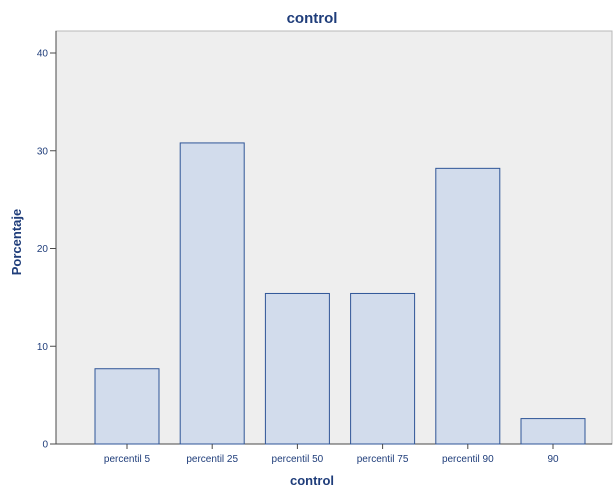 The width and height of the screenshot is (613, 487). What do you see at coordinates (383, 459) in the screenshot?
I see `x-tick-label: percentil 75` at bounding box center [383, 459].